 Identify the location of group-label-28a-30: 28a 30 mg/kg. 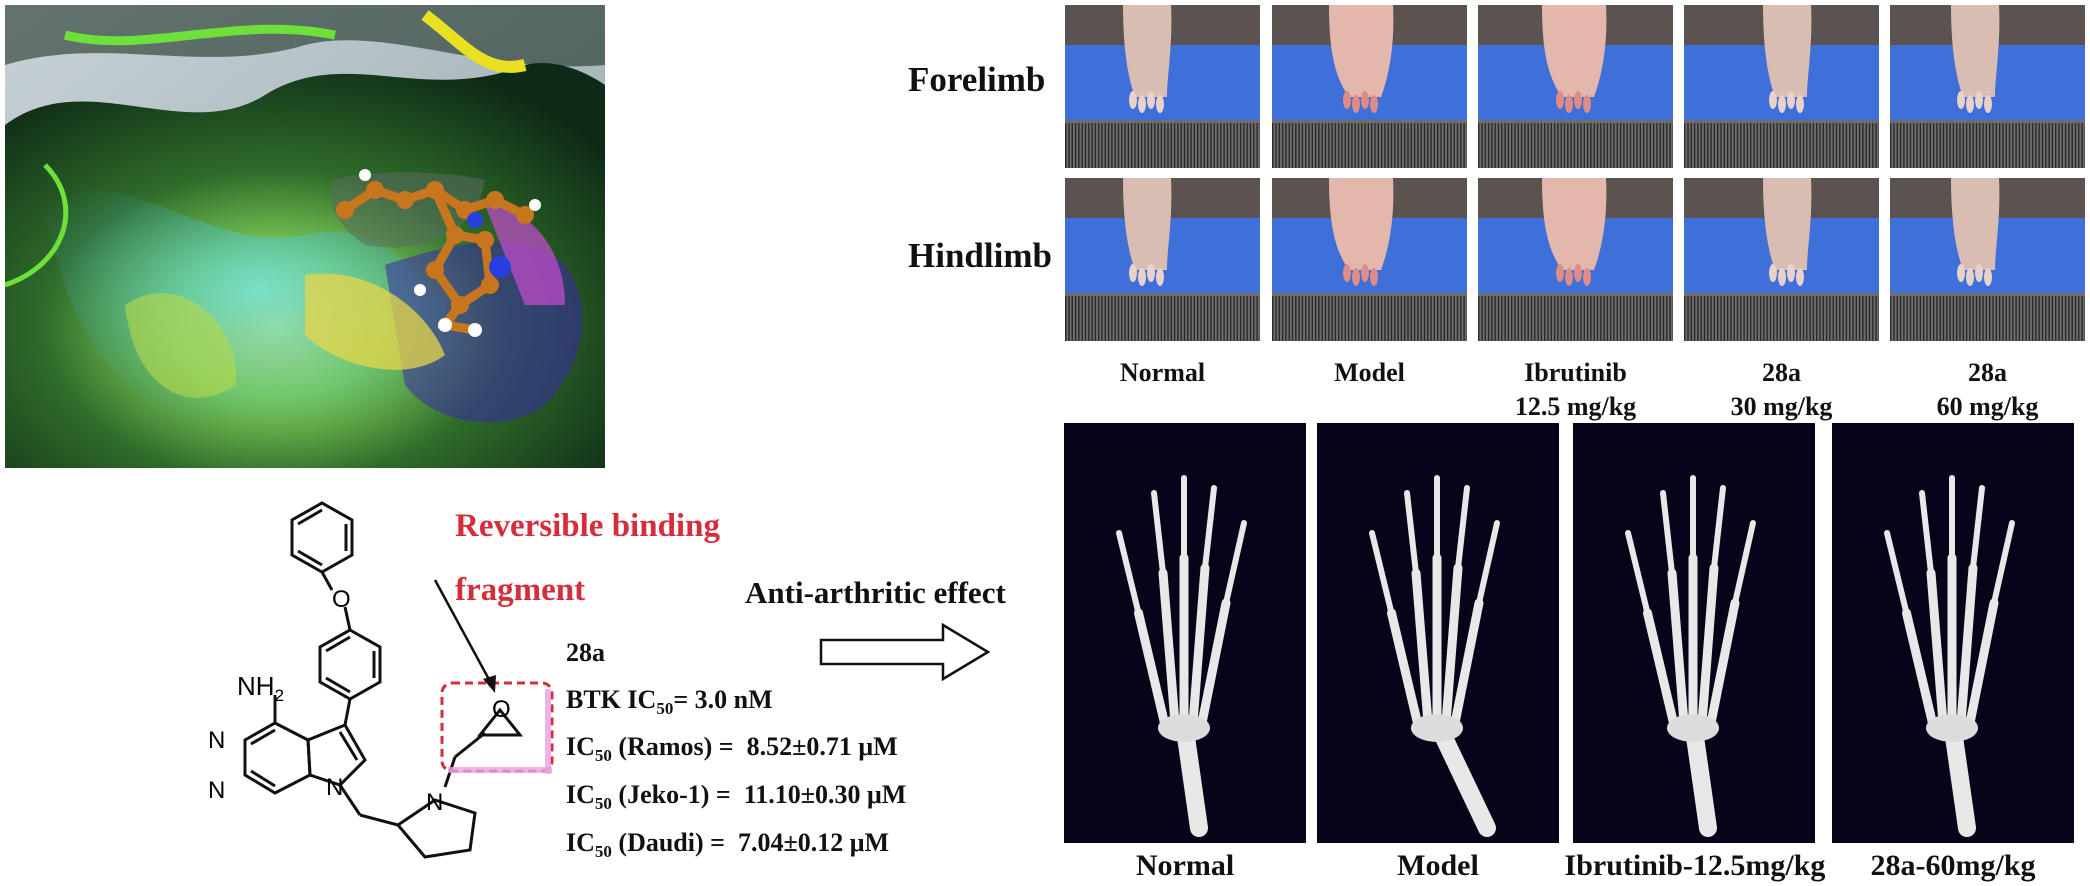
(1781, 389).